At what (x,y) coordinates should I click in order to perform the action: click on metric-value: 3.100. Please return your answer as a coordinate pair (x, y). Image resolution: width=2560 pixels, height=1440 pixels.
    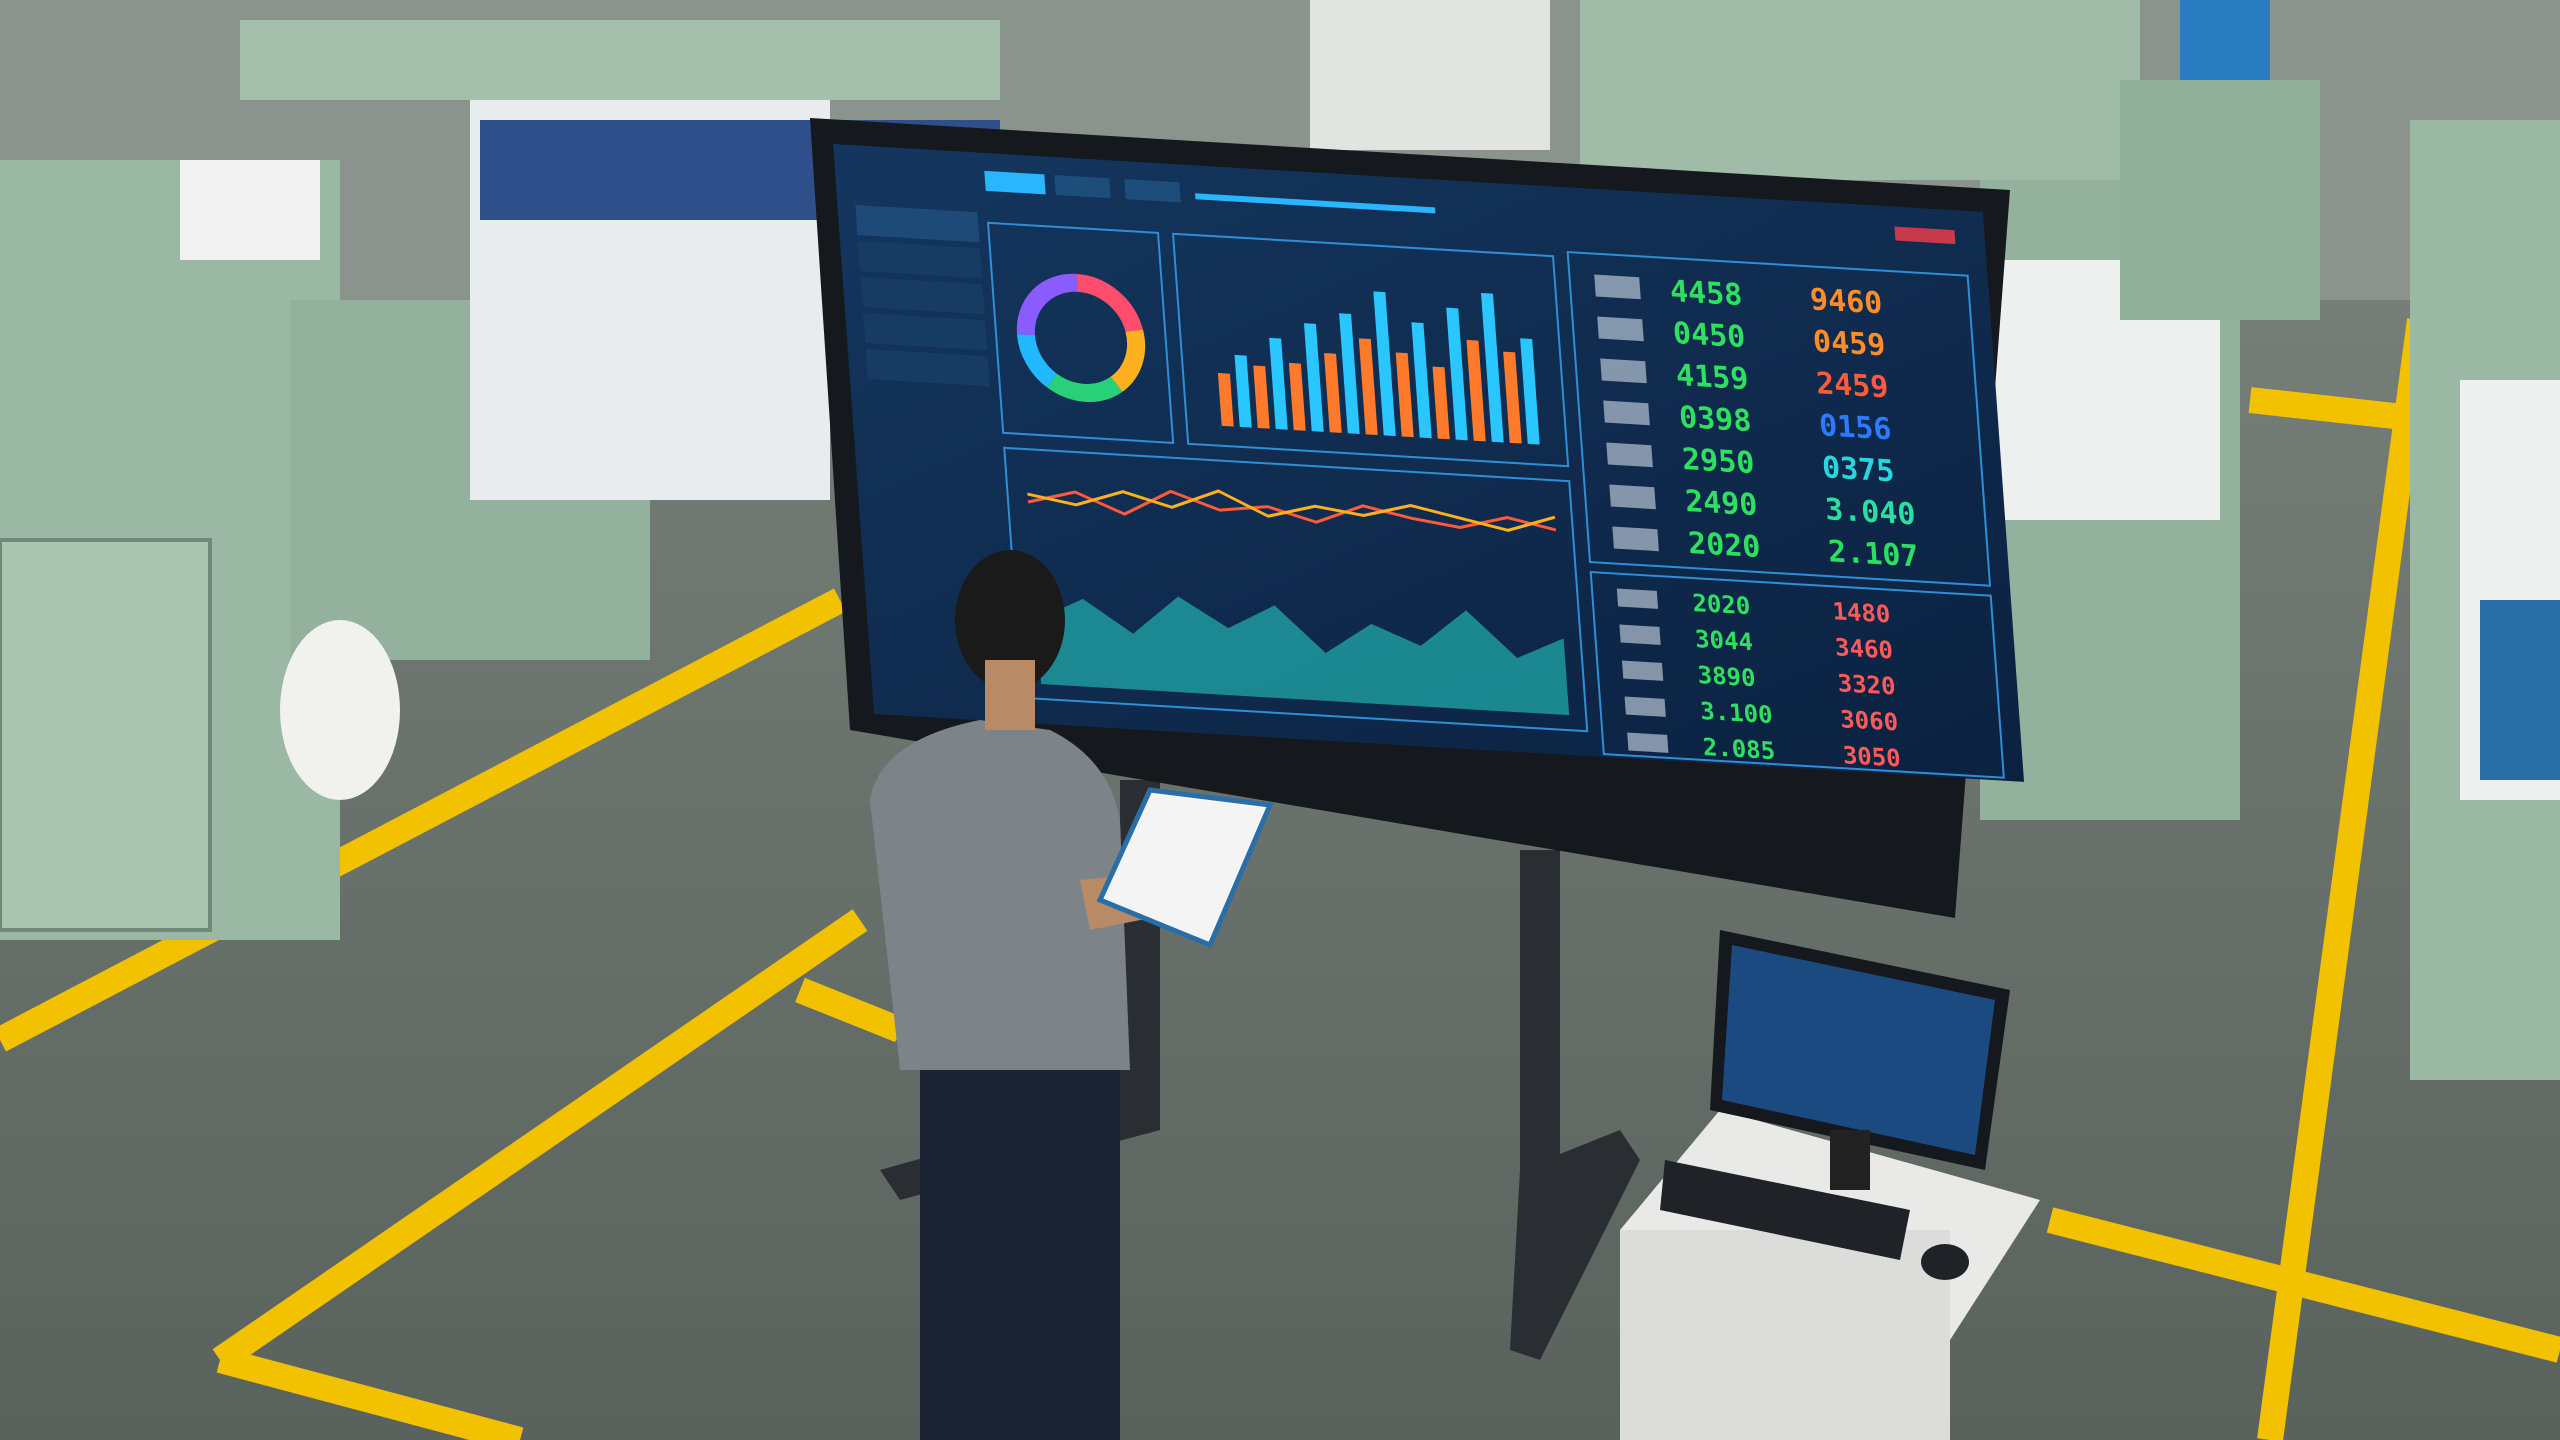
    Looking at the image, I should click on (1736, 713).